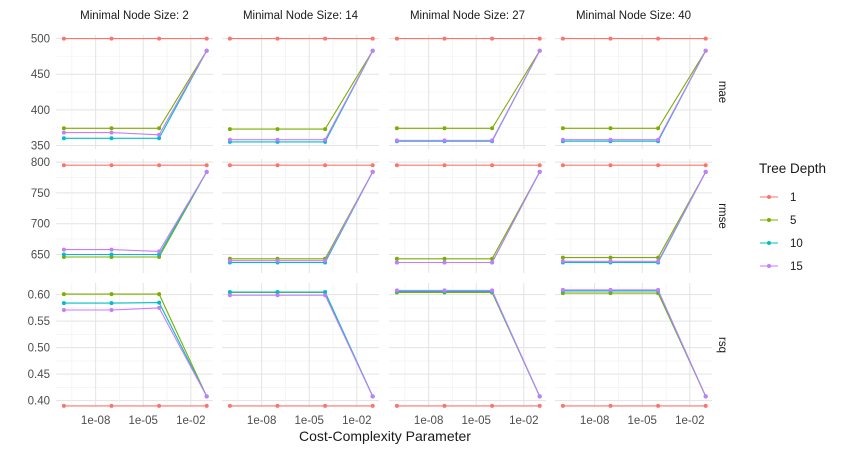 This screenshot has width=845, height=451. What do you see at coordinates (40, 111) in the screenshot?
I see `y-tick-label: 400` at bounding box center [40, 111].